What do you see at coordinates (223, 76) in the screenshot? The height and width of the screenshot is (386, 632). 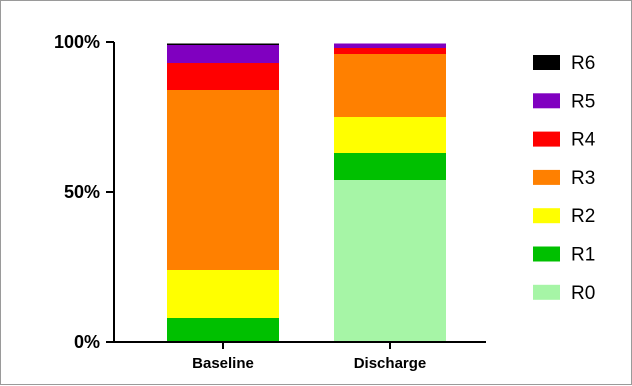 I see `bar-segment-baseline-r4` at bounding box center [223, 76].